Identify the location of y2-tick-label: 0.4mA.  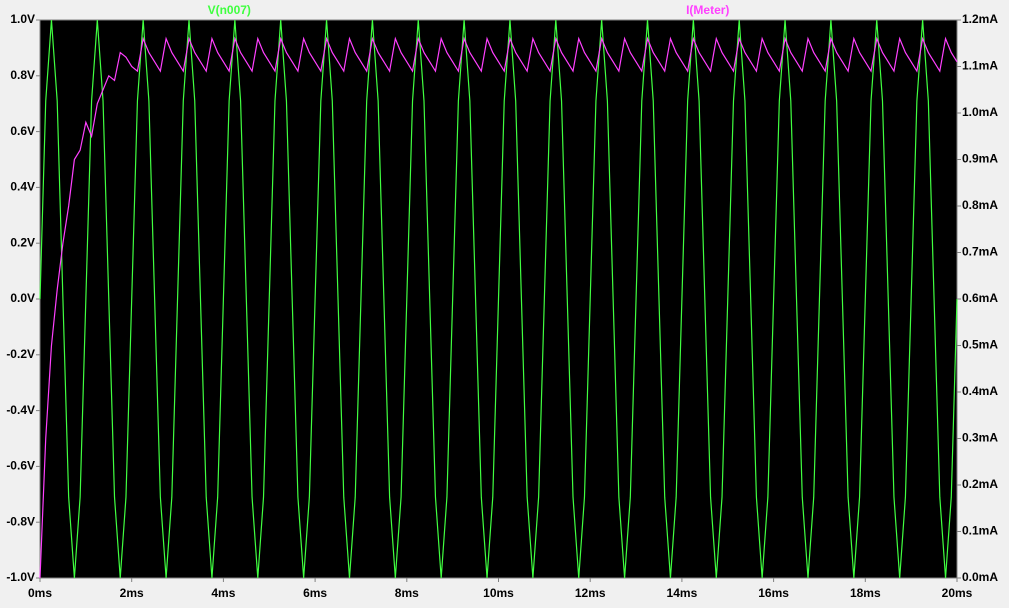
(980, 391).